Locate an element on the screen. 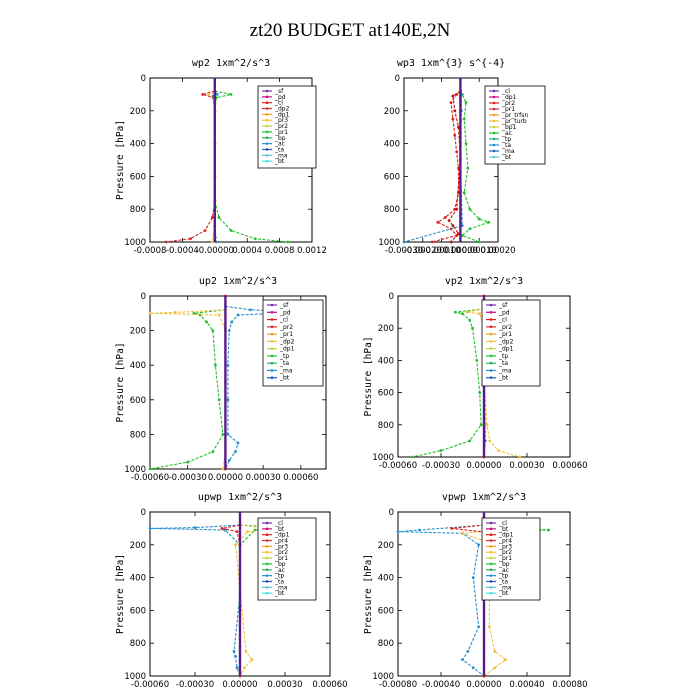 Image resolution: width=700 pixels, height=700 pixels. x-tick-label: -0.0008 is located at coordinates (150, 251).